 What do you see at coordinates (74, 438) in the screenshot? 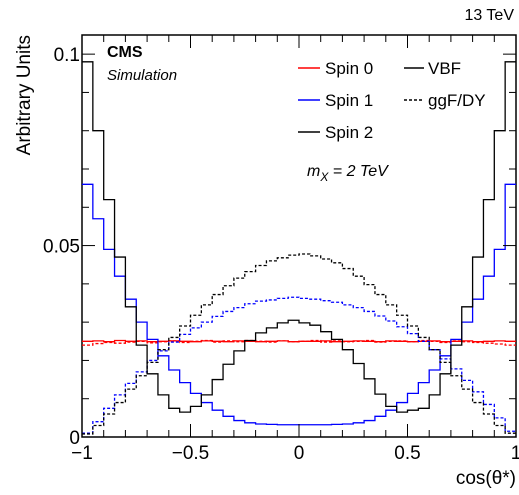
I see `y-tick-label: 0` at bounding box center [74, 438].